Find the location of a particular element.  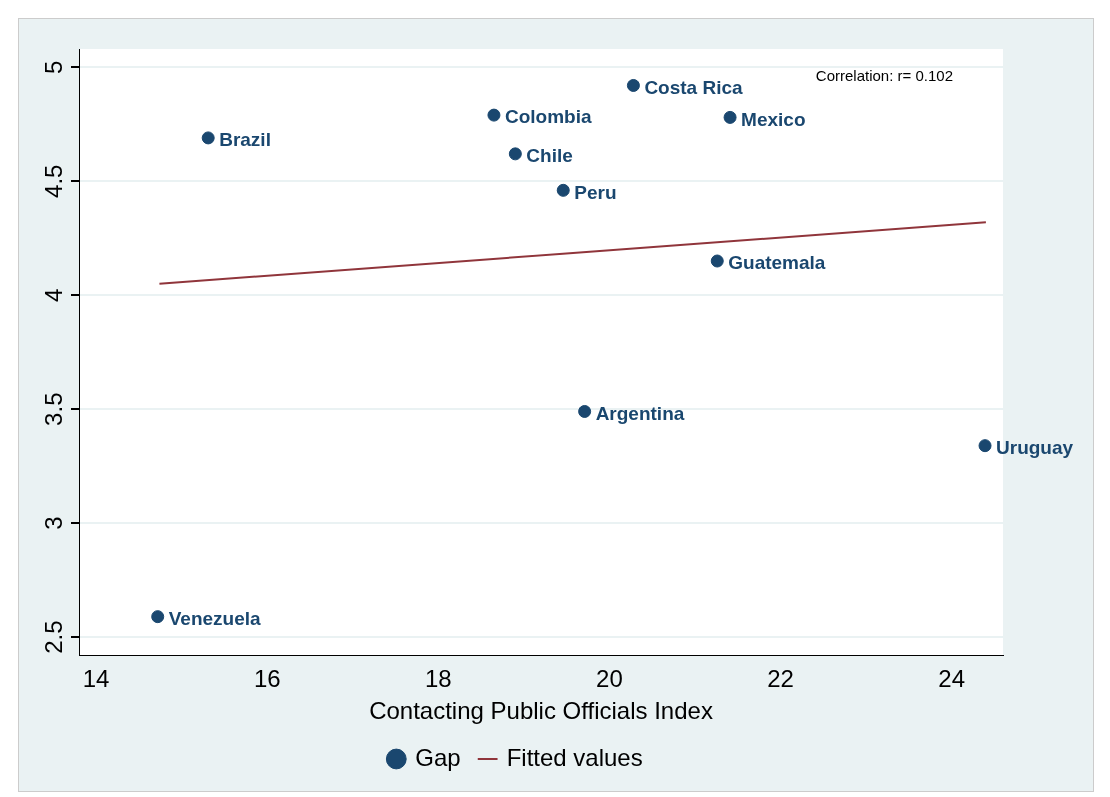

annotation: Venezuela is located at coordinates (215, 618).